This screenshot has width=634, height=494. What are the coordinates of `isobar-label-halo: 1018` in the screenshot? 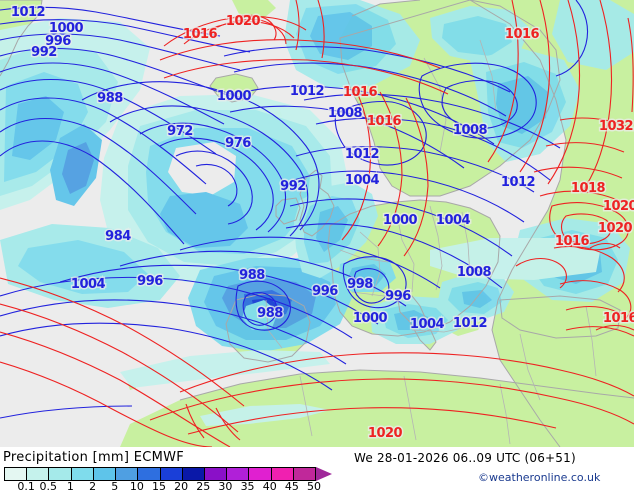 It's located at (588, 188).